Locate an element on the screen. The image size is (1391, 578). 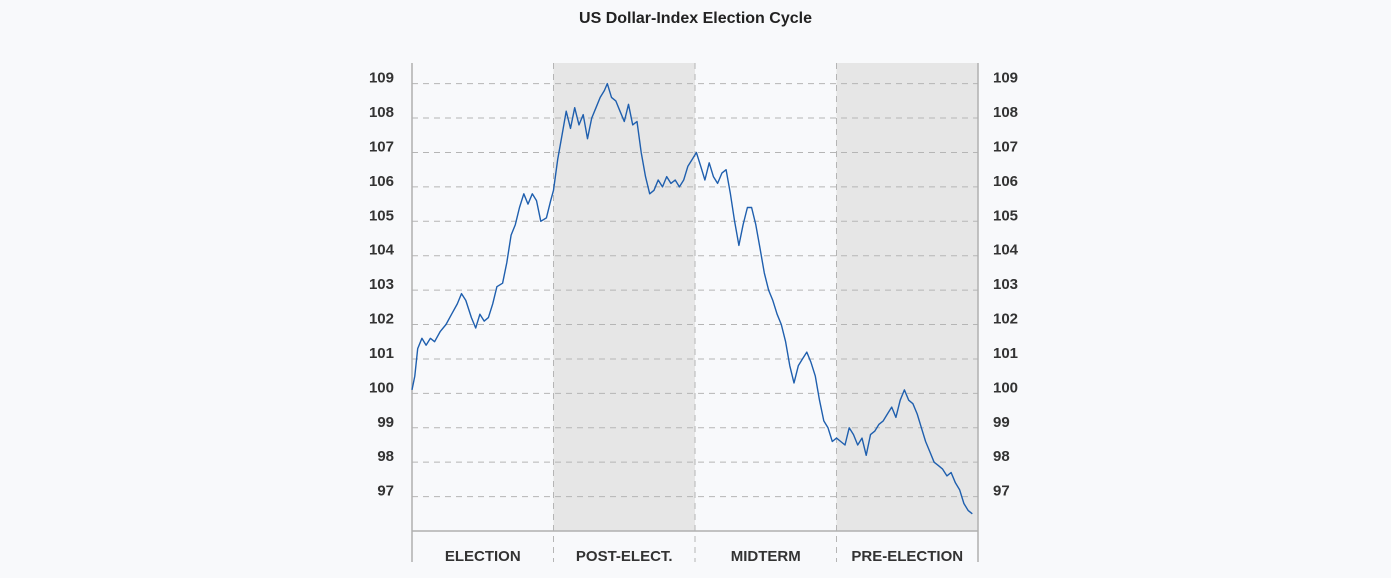
x-category-label: POST-ELECT. is located at coordinates (624, 556).